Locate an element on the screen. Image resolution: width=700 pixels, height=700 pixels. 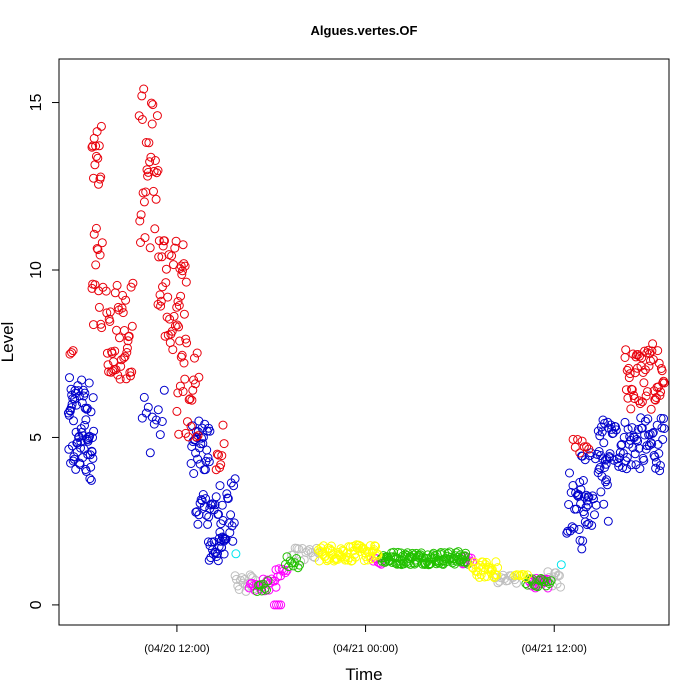
data-point-gray is located at coordinates (299, 549).